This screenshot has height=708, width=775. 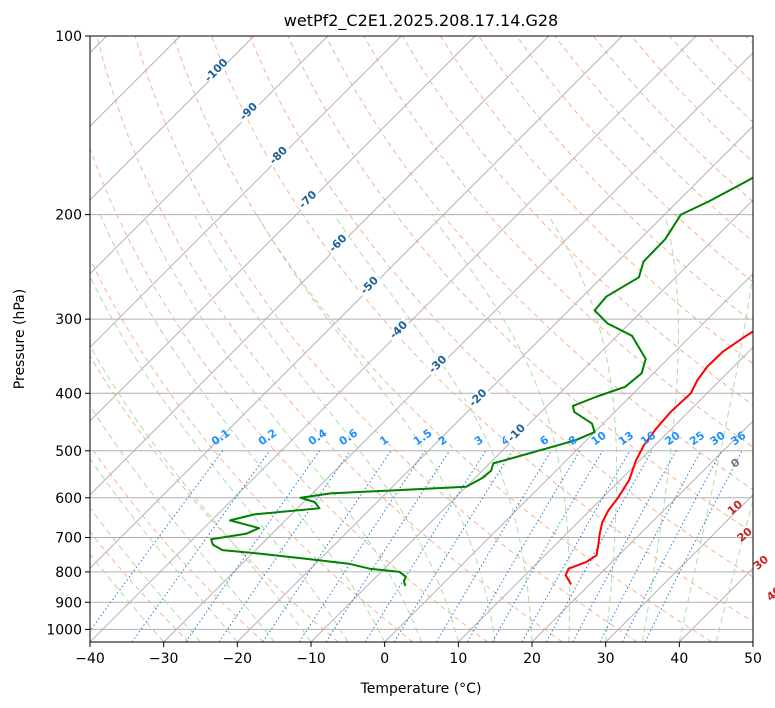 I want to click on x-tick-label: 40, so click(x=679, y=659).